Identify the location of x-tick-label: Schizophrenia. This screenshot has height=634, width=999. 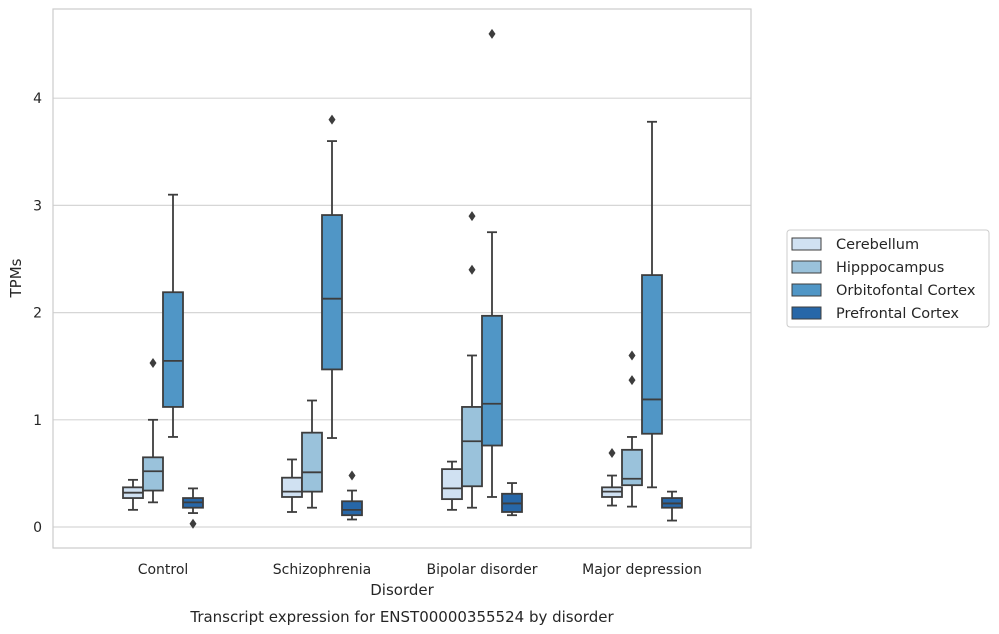
(322, 570).